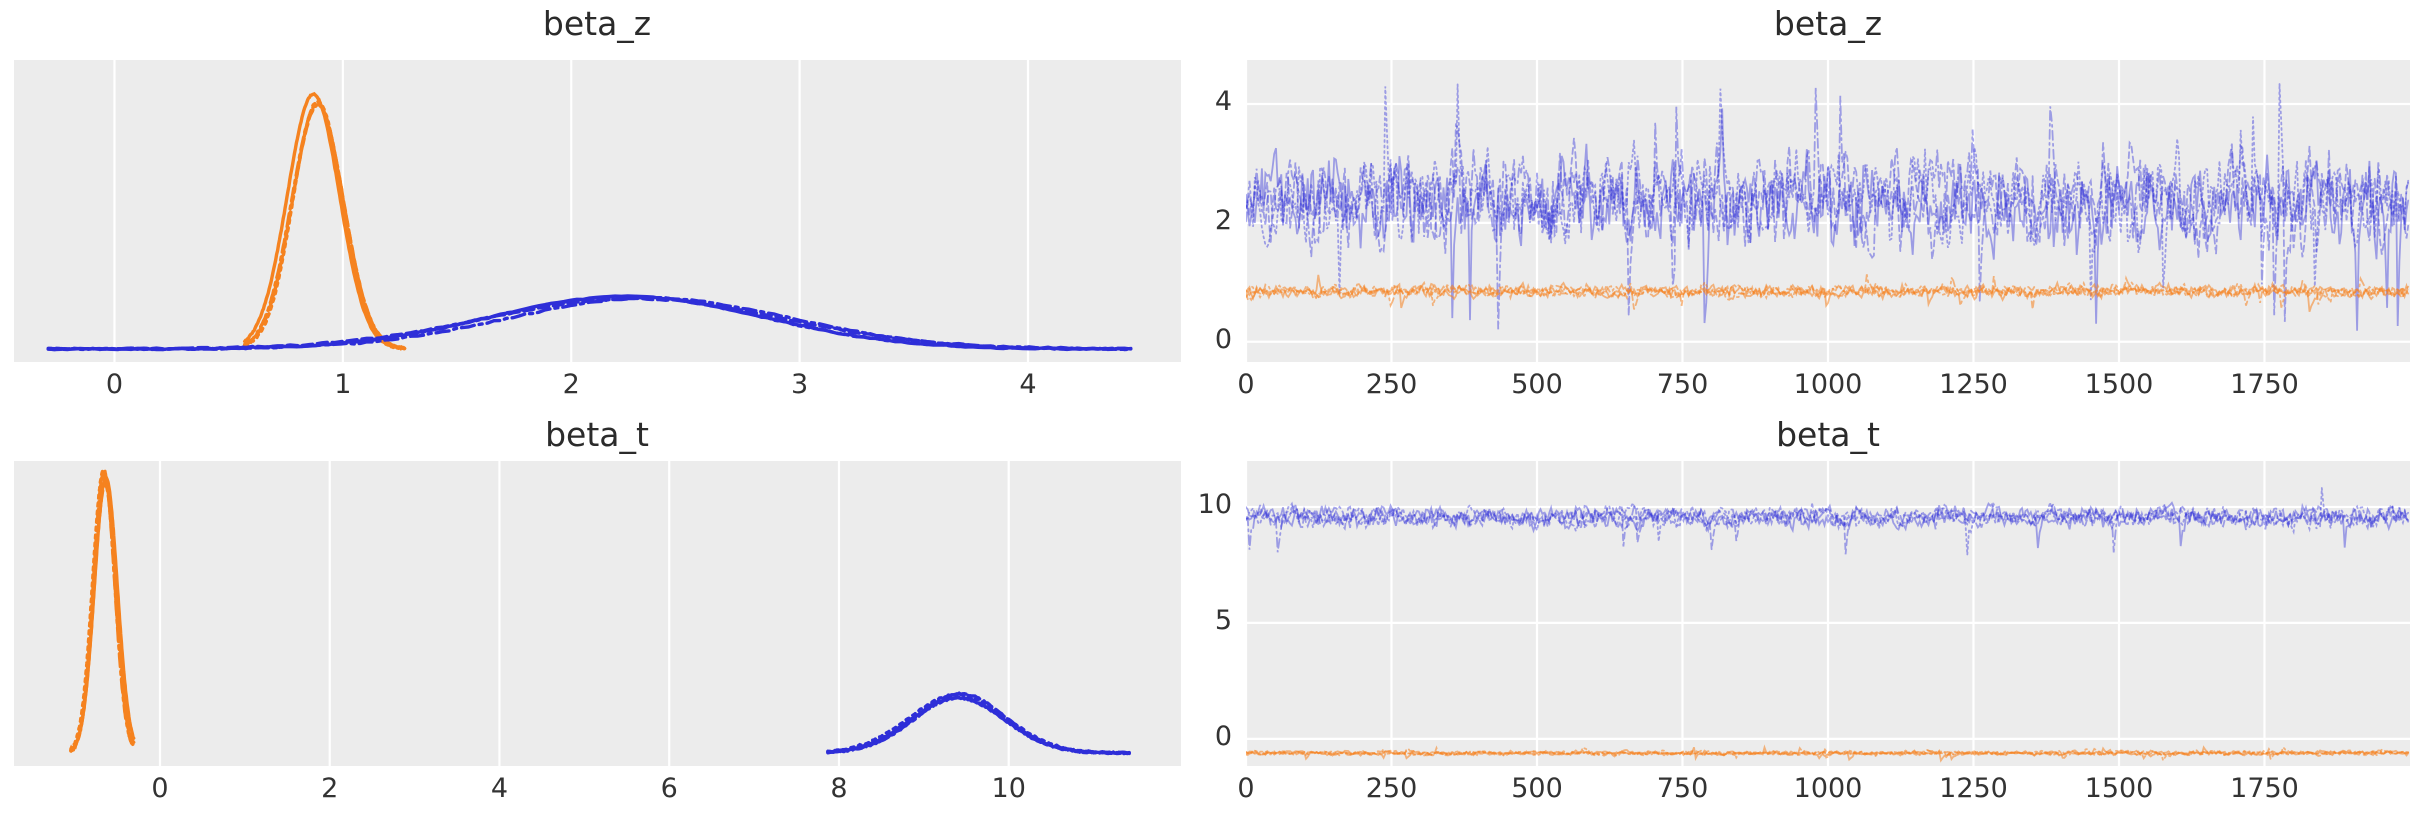 The height and width of the screenshot is (823, 2423). I want to click on panel-title-kde-beta-t: beta_t, so click(597, 434).